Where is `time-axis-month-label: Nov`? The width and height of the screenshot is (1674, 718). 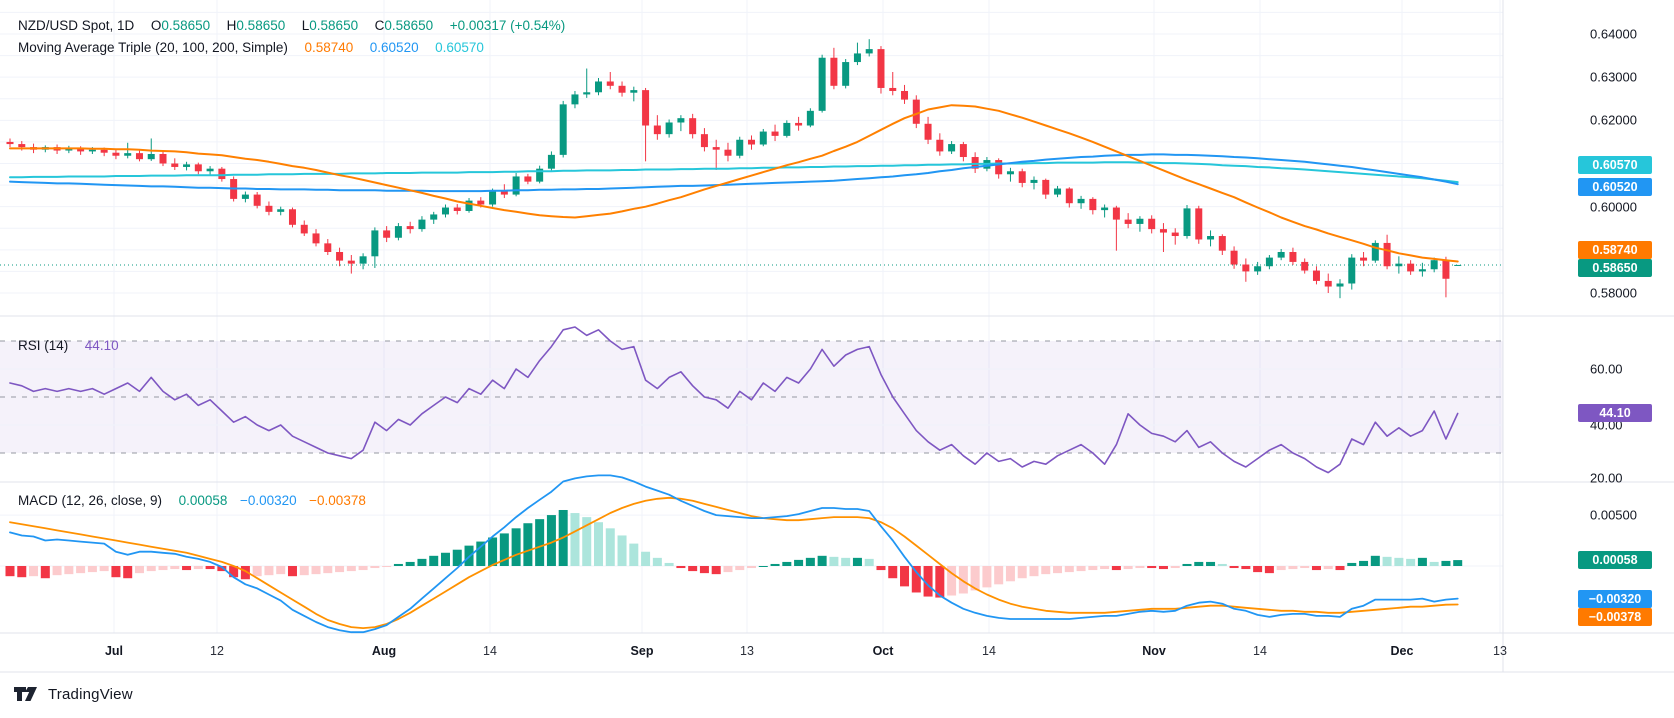
time-axis-month-label: Nov is located at coordinates (1154, 651).